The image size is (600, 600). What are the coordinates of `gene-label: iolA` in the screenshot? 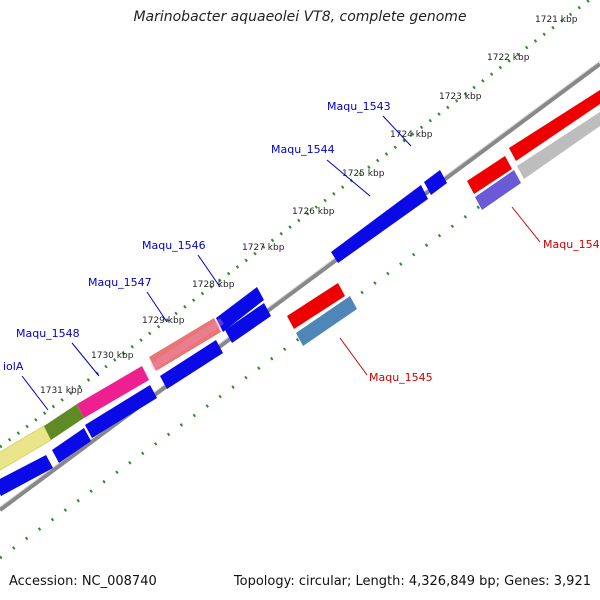 It's located at (13, 366).